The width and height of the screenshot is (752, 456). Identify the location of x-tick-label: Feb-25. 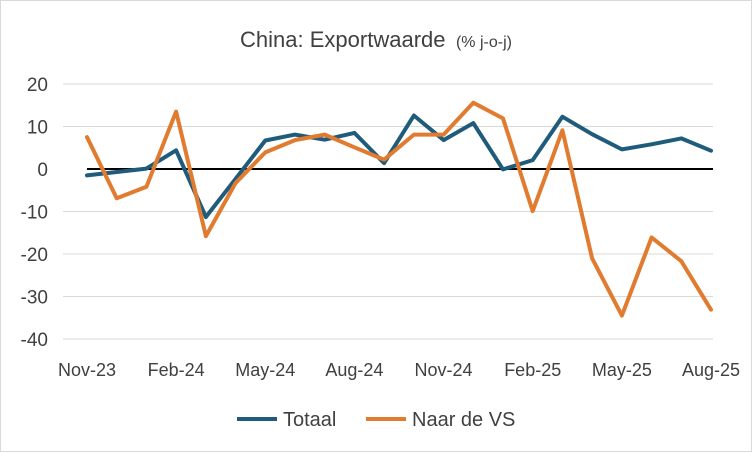
(532, 370).